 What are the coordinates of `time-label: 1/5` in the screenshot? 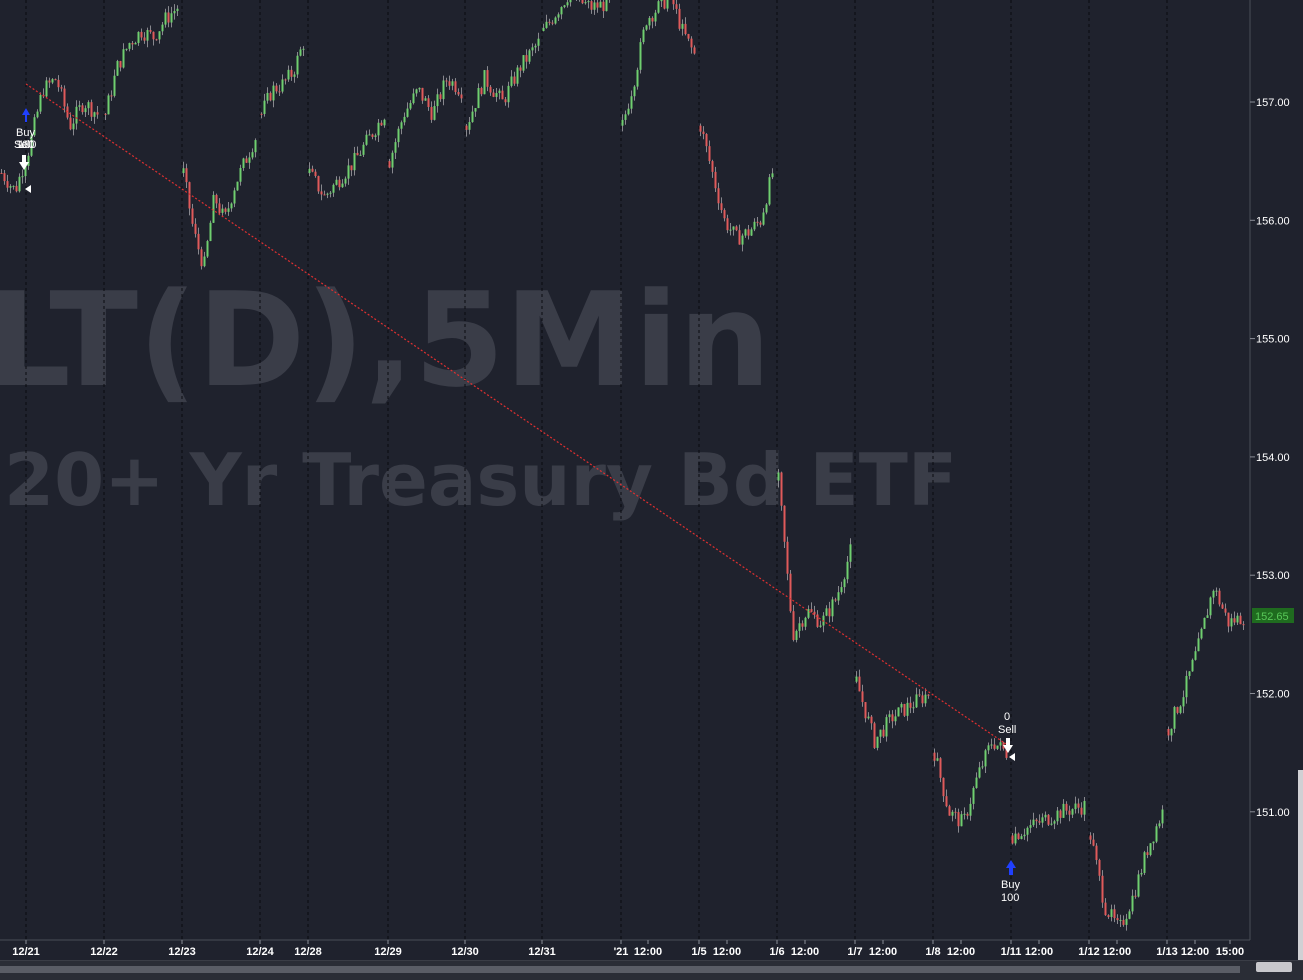 It's located at (698, 952).